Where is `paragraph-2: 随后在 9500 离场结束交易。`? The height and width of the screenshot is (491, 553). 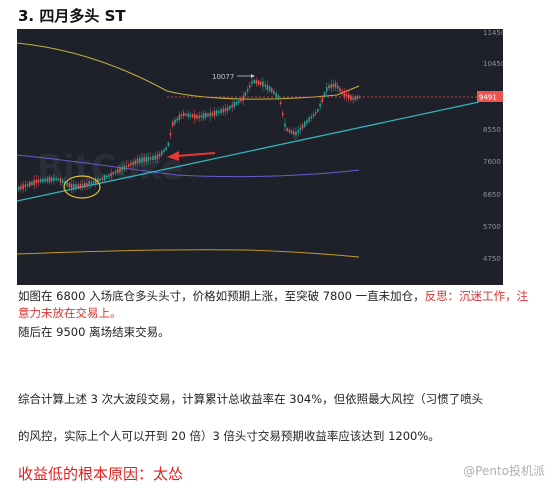
paragraph-2: 随后在 9500 离场结束交易。 is located at coordinates (94, 332).